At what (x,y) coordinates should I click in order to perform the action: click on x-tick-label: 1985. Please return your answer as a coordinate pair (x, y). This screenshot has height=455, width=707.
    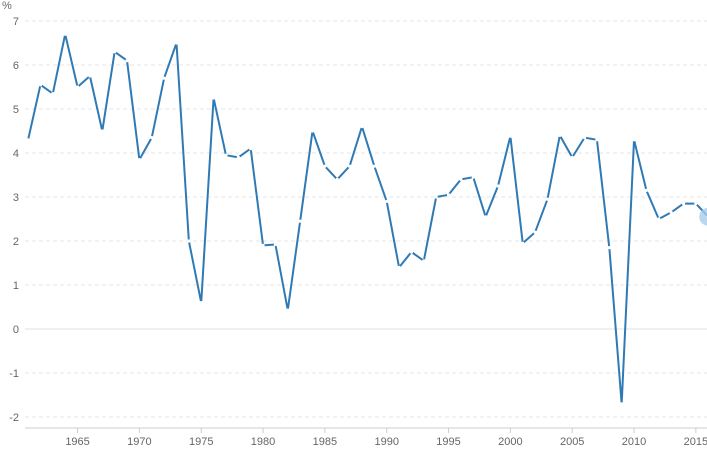
    Looking at the image, I should click on (325, 442).